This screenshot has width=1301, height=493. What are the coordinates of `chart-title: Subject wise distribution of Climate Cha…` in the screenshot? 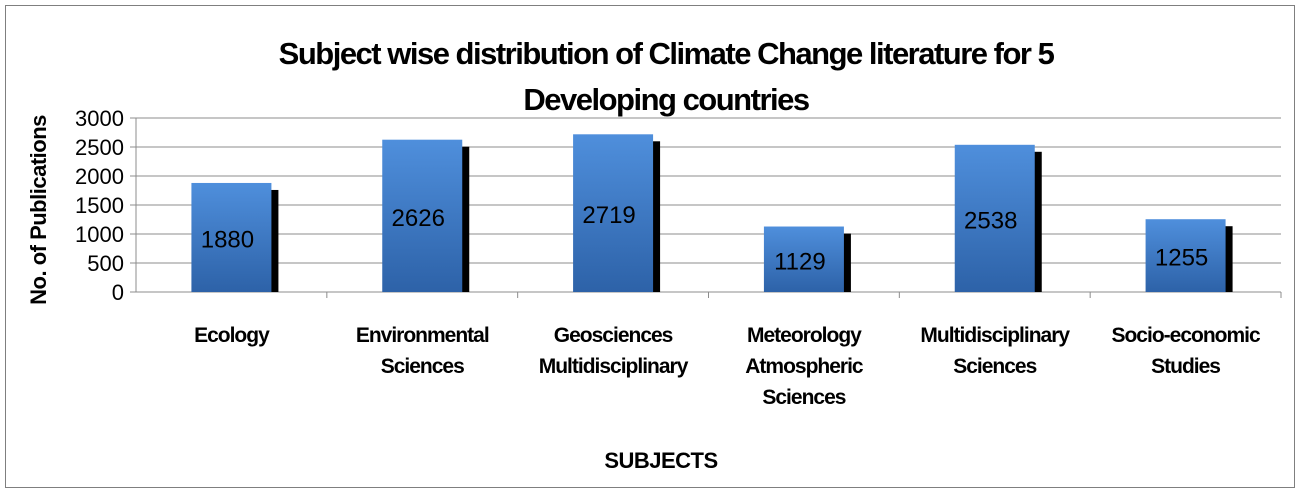 It's located at (667, 76).